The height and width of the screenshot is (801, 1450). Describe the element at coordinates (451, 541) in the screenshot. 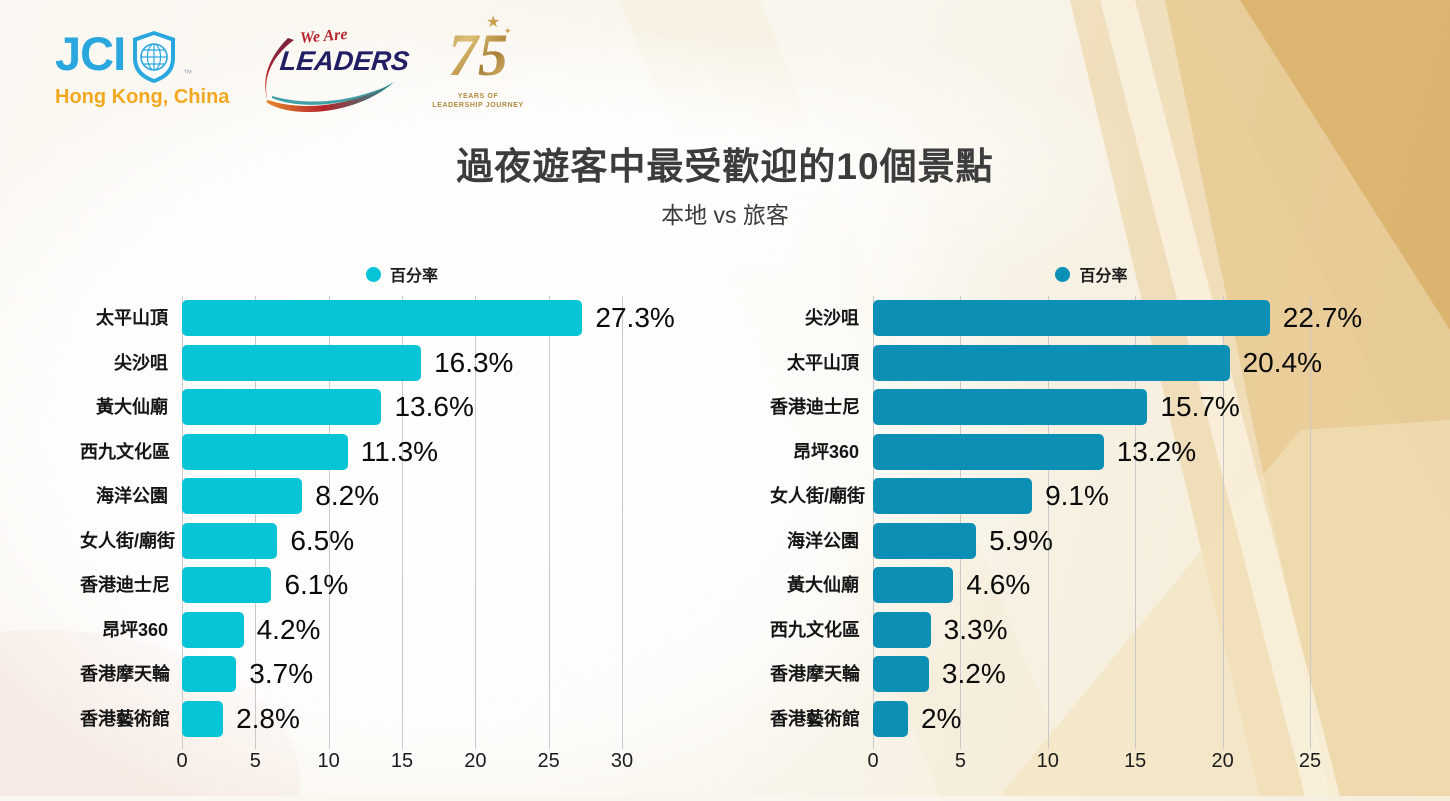

I see `bar-track: 6.5%` at that location.